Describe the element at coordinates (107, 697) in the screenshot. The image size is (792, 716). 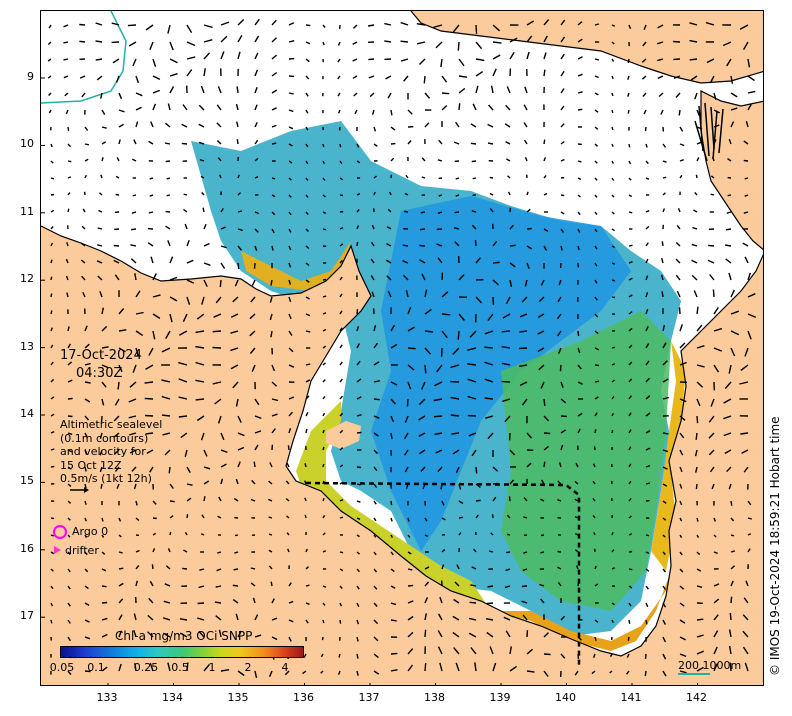
I see `longitude-label: 133` at that location.